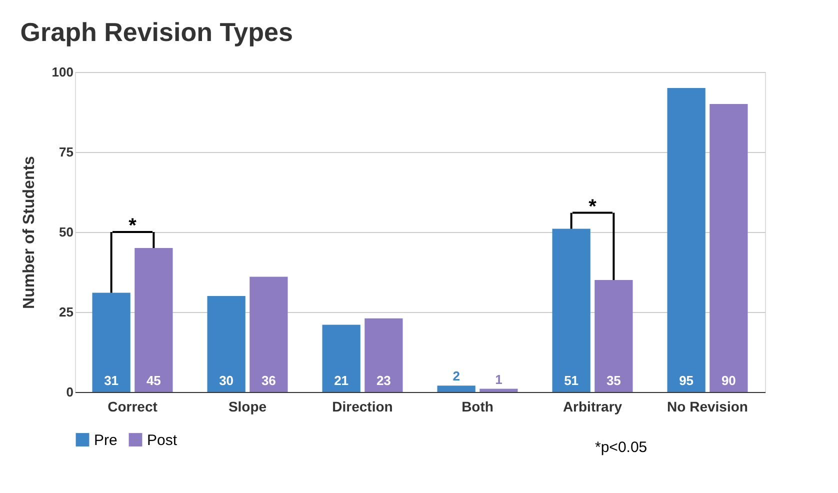 This screenshot has height=493, width=838. I want to click on y-tick-label: 100, so click(63, 72).